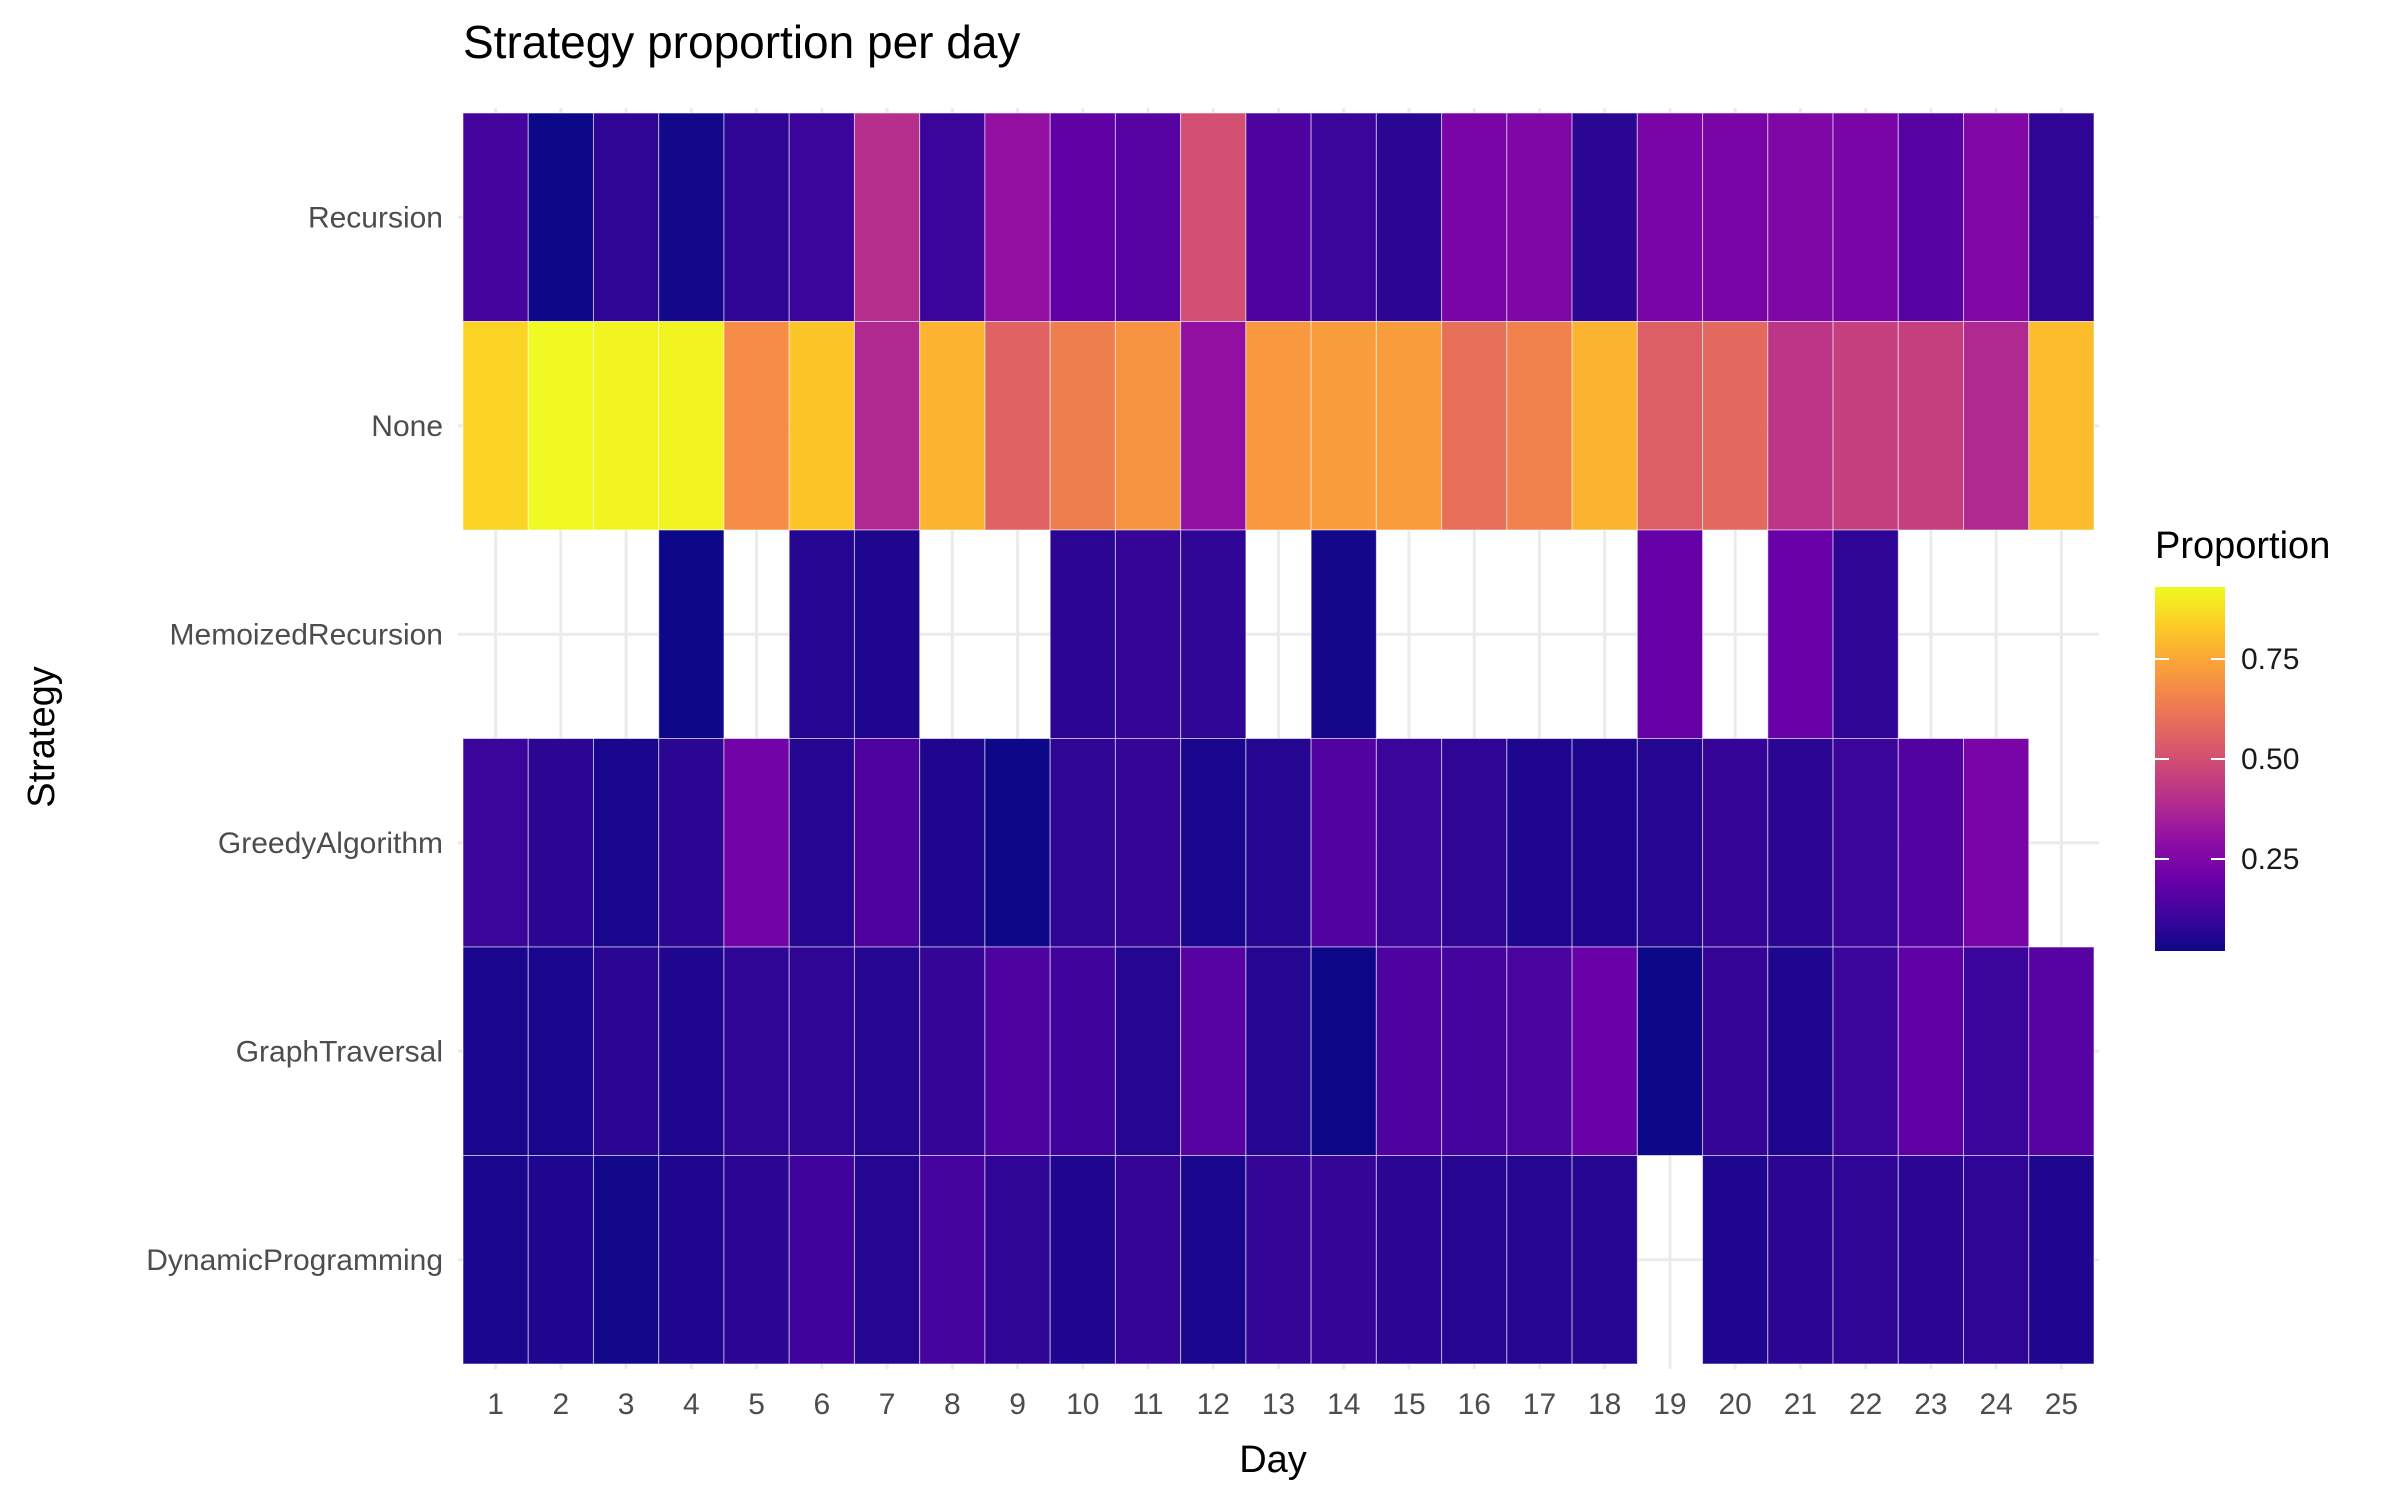 The height and width of the screenshot is (1500, 2400). I want to click on x-axis-title: Day, so click(1273, 1460).